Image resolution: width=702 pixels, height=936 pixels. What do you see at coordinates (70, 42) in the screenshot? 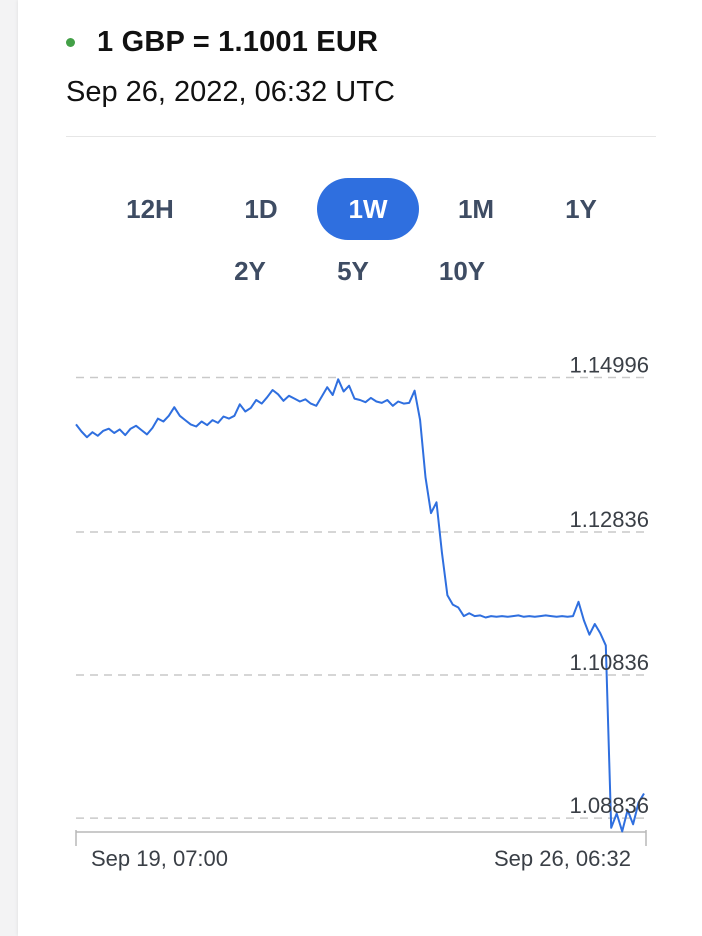
I see `status-dot-icon` at bounding box center [70, 42].